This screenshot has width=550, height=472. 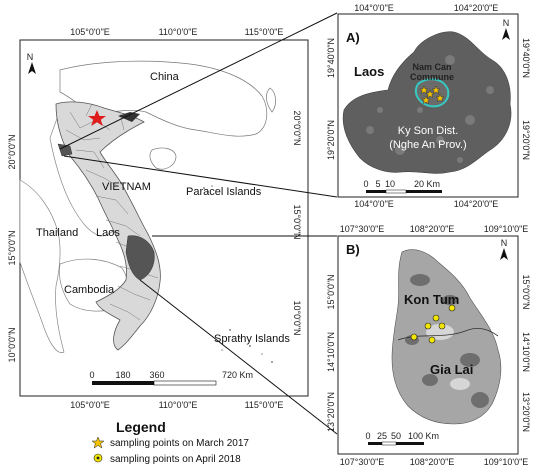 What do you see at coordinates (402, 186) in the screenshot?
I see `inset-a-scale-bar: 0 5 10 20 Km` at bounding box center [402, 186].